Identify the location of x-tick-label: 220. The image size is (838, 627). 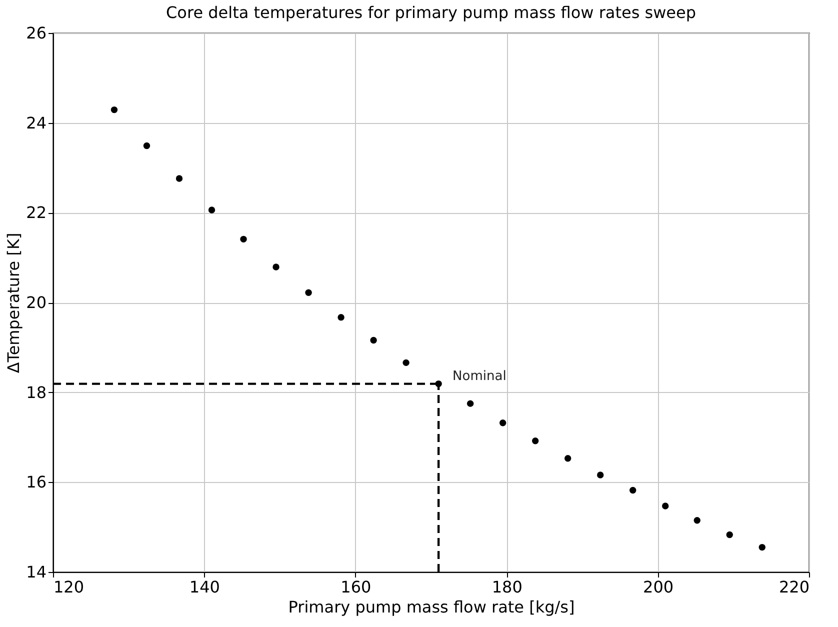
(794, 587).